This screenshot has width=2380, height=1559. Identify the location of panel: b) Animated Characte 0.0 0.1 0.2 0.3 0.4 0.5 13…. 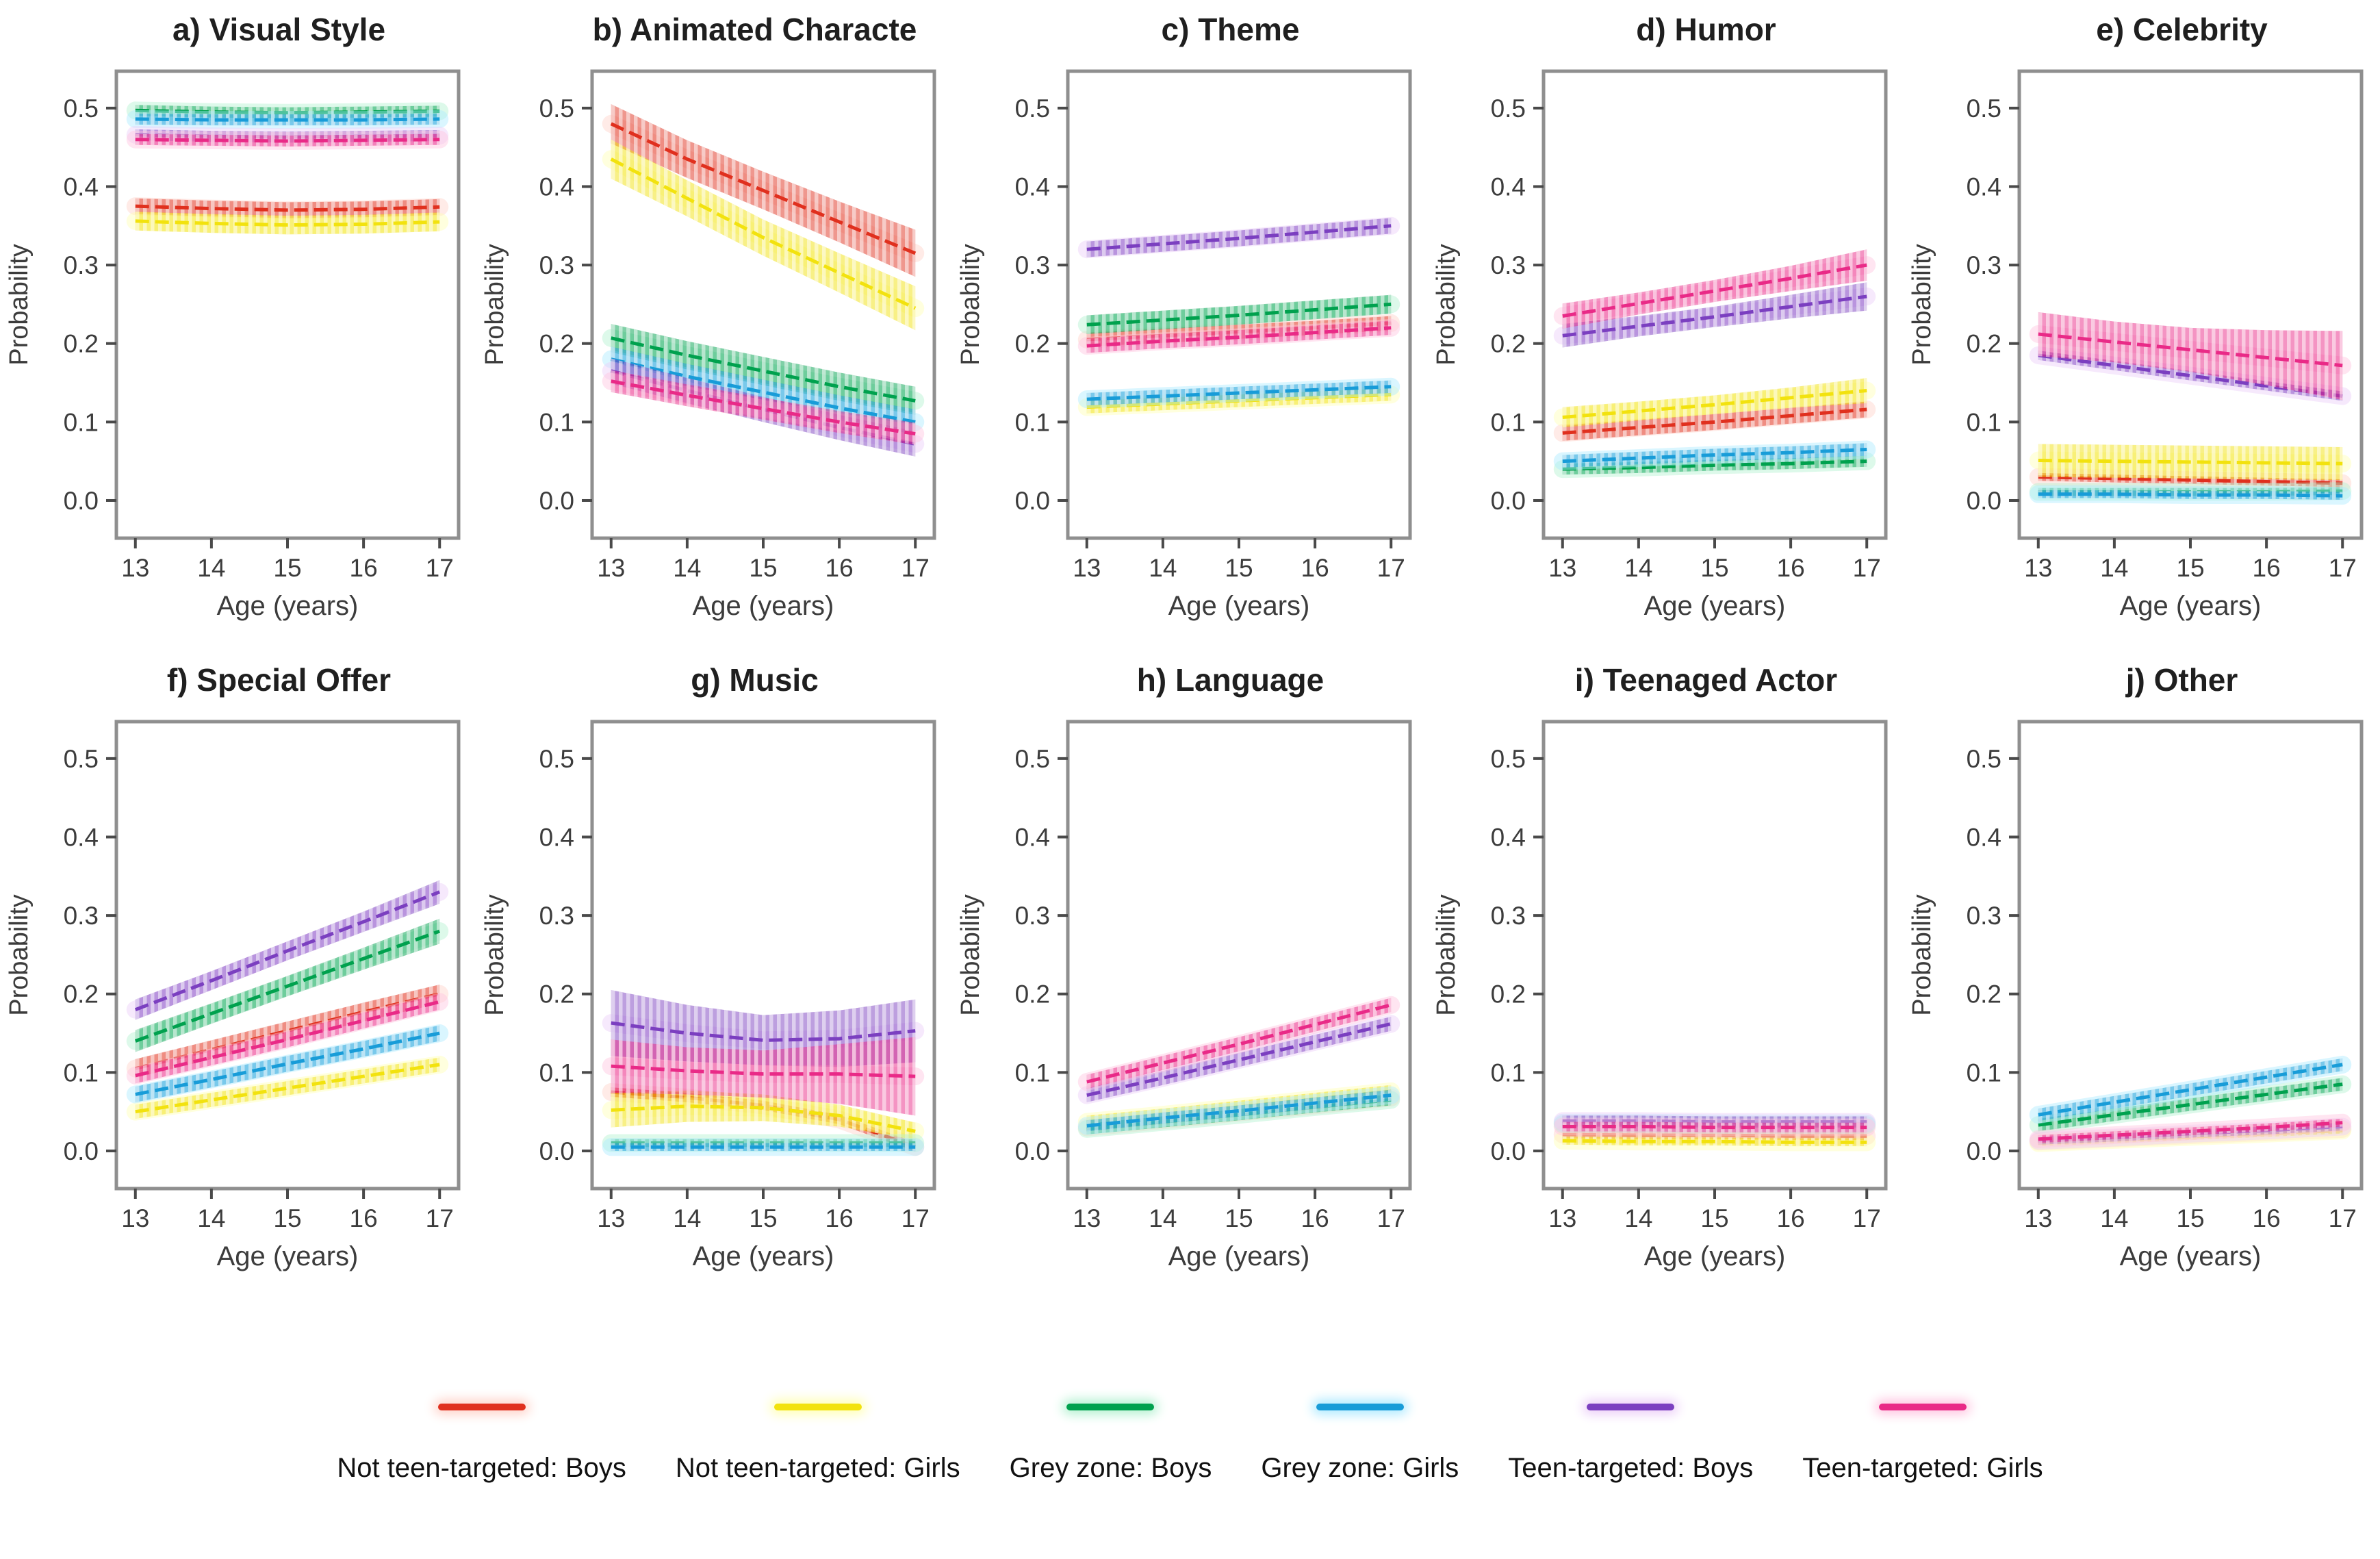
(713, 325).